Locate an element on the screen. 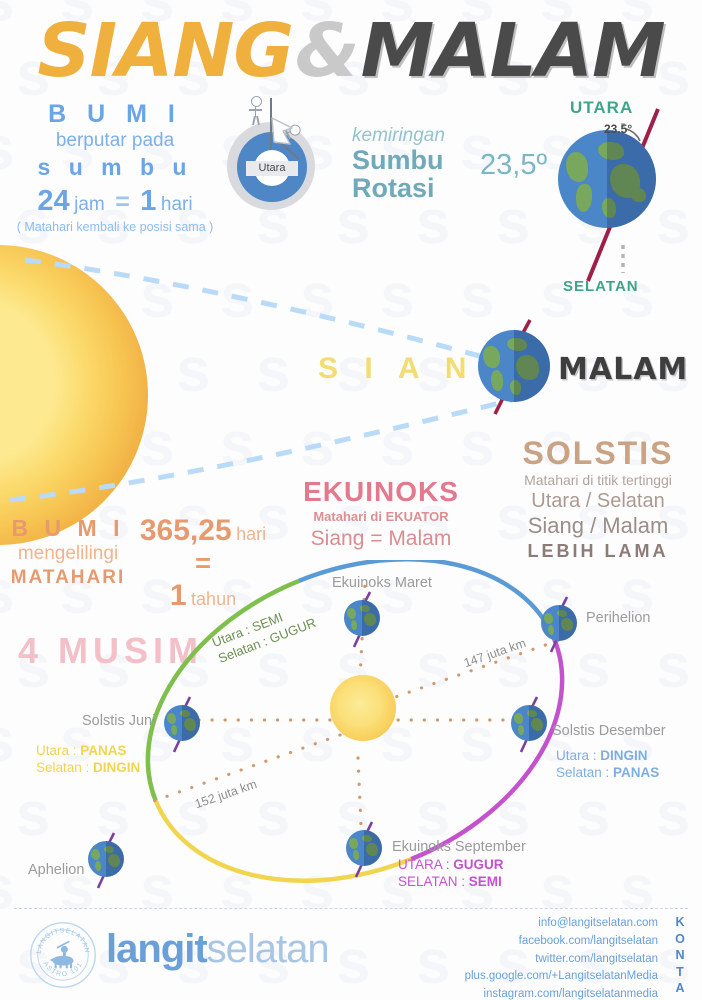 The image size is (702, 1000). solstis-sub2: Utara / Selatan is located at coordinates (598, 501).